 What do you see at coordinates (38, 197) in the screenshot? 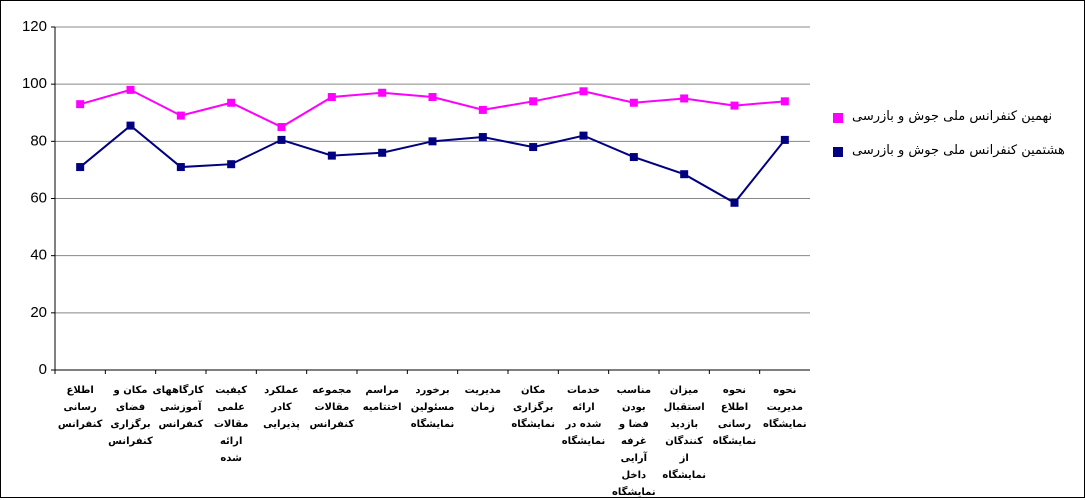
I see `y-tick-label: 60` at bounding box center [38, 197].